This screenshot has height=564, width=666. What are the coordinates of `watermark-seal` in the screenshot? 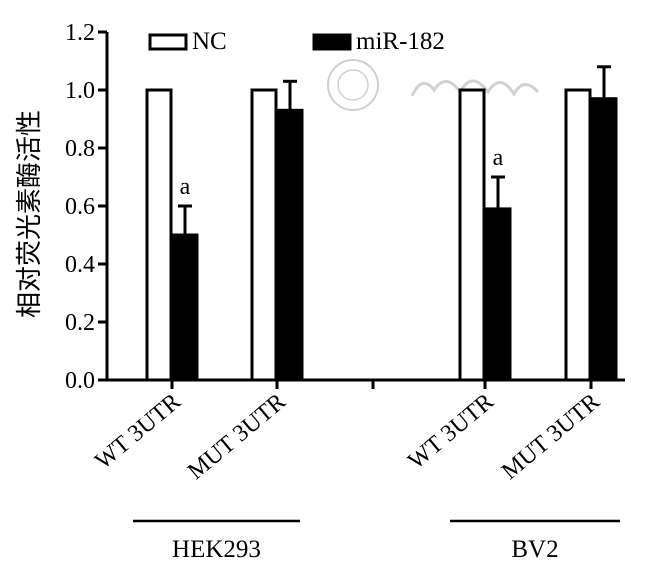 It's located at (353, 85).